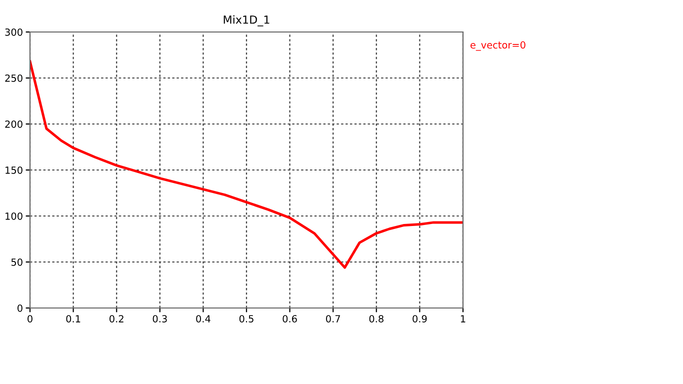 The height and width of the screenshot is (384, 683). Describe the element at coordinates (289, 318) in the screenshot. I see `x-tick-label: 0.6` at that location.